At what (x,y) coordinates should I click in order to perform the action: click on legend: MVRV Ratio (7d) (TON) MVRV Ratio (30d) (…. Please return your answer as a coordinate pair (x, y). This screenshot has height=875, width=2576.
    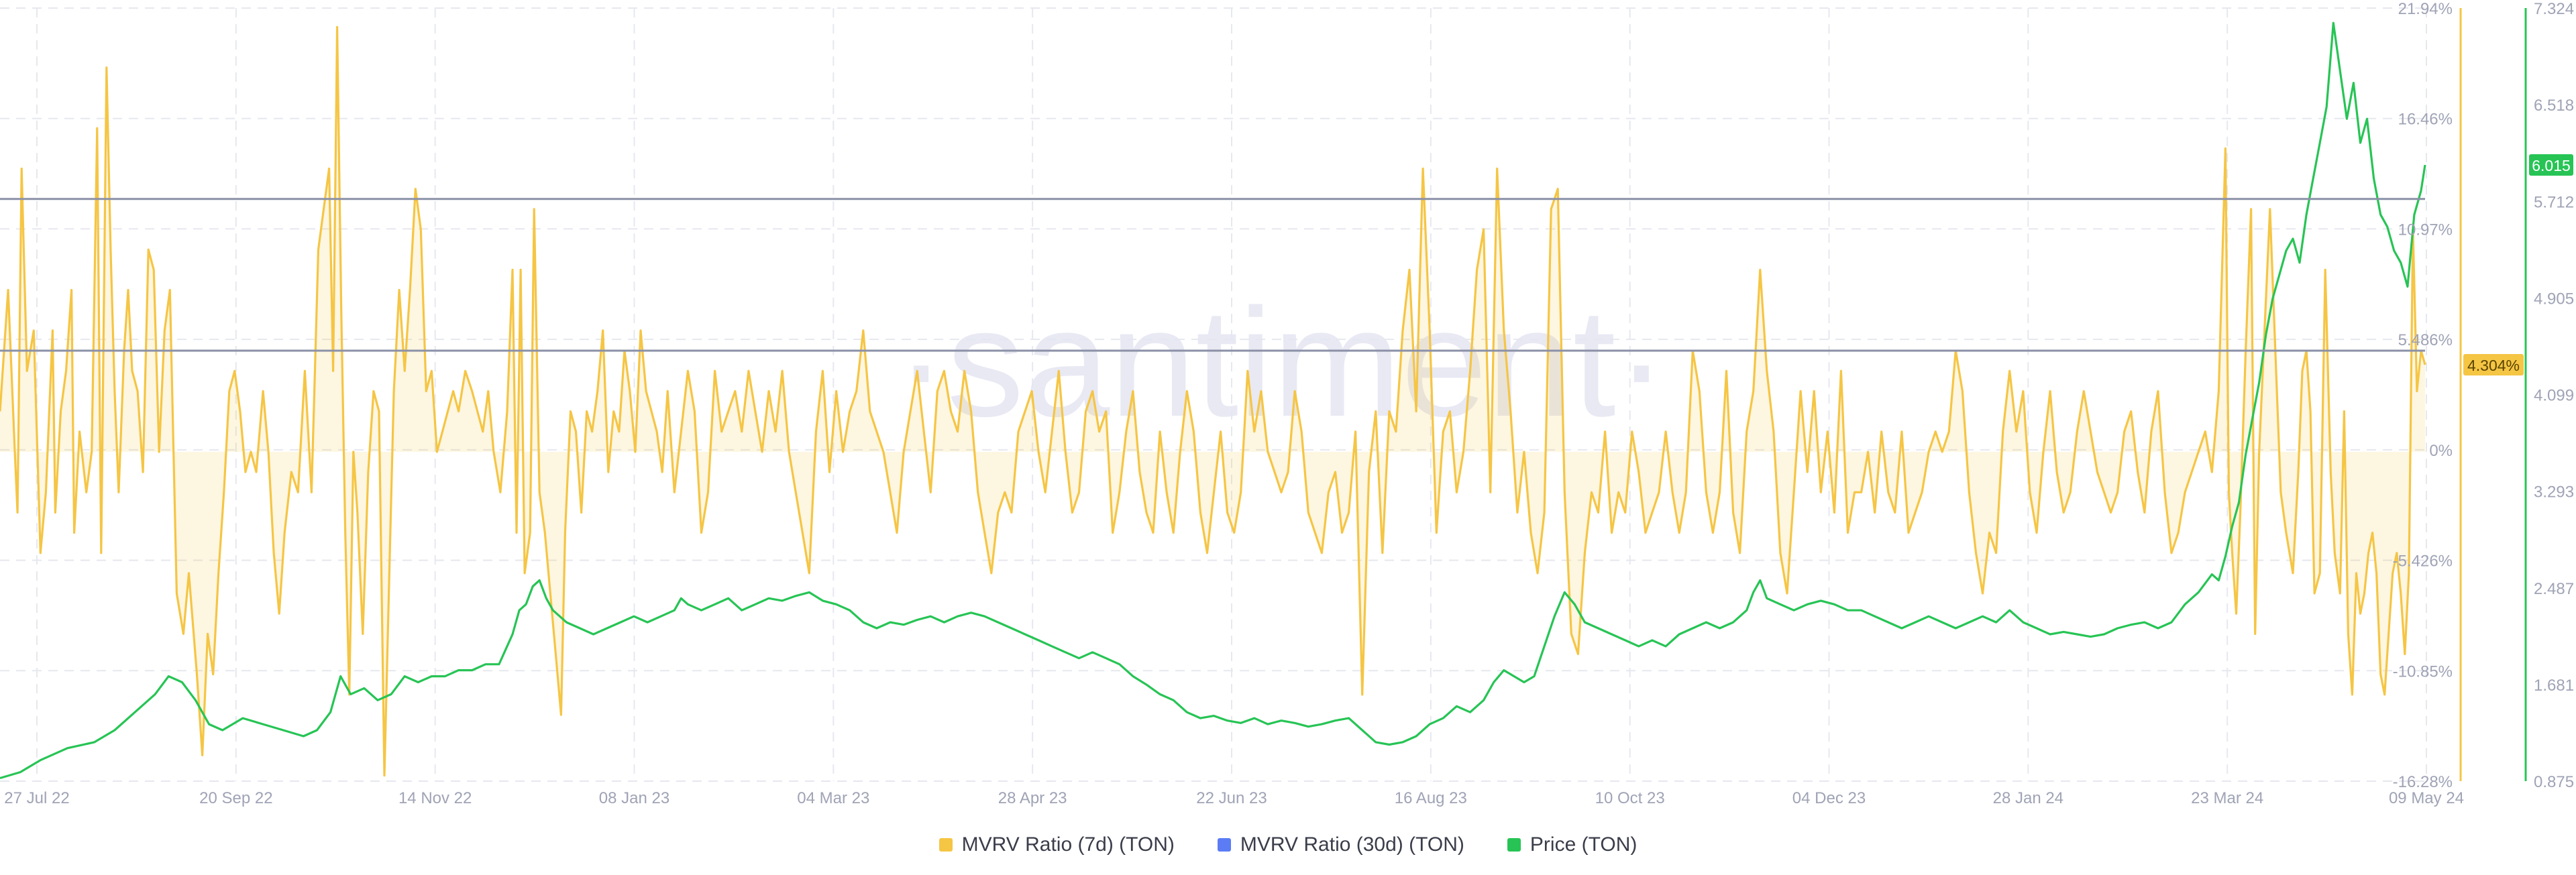
    Looking at the image, I should click on (1288, 845).